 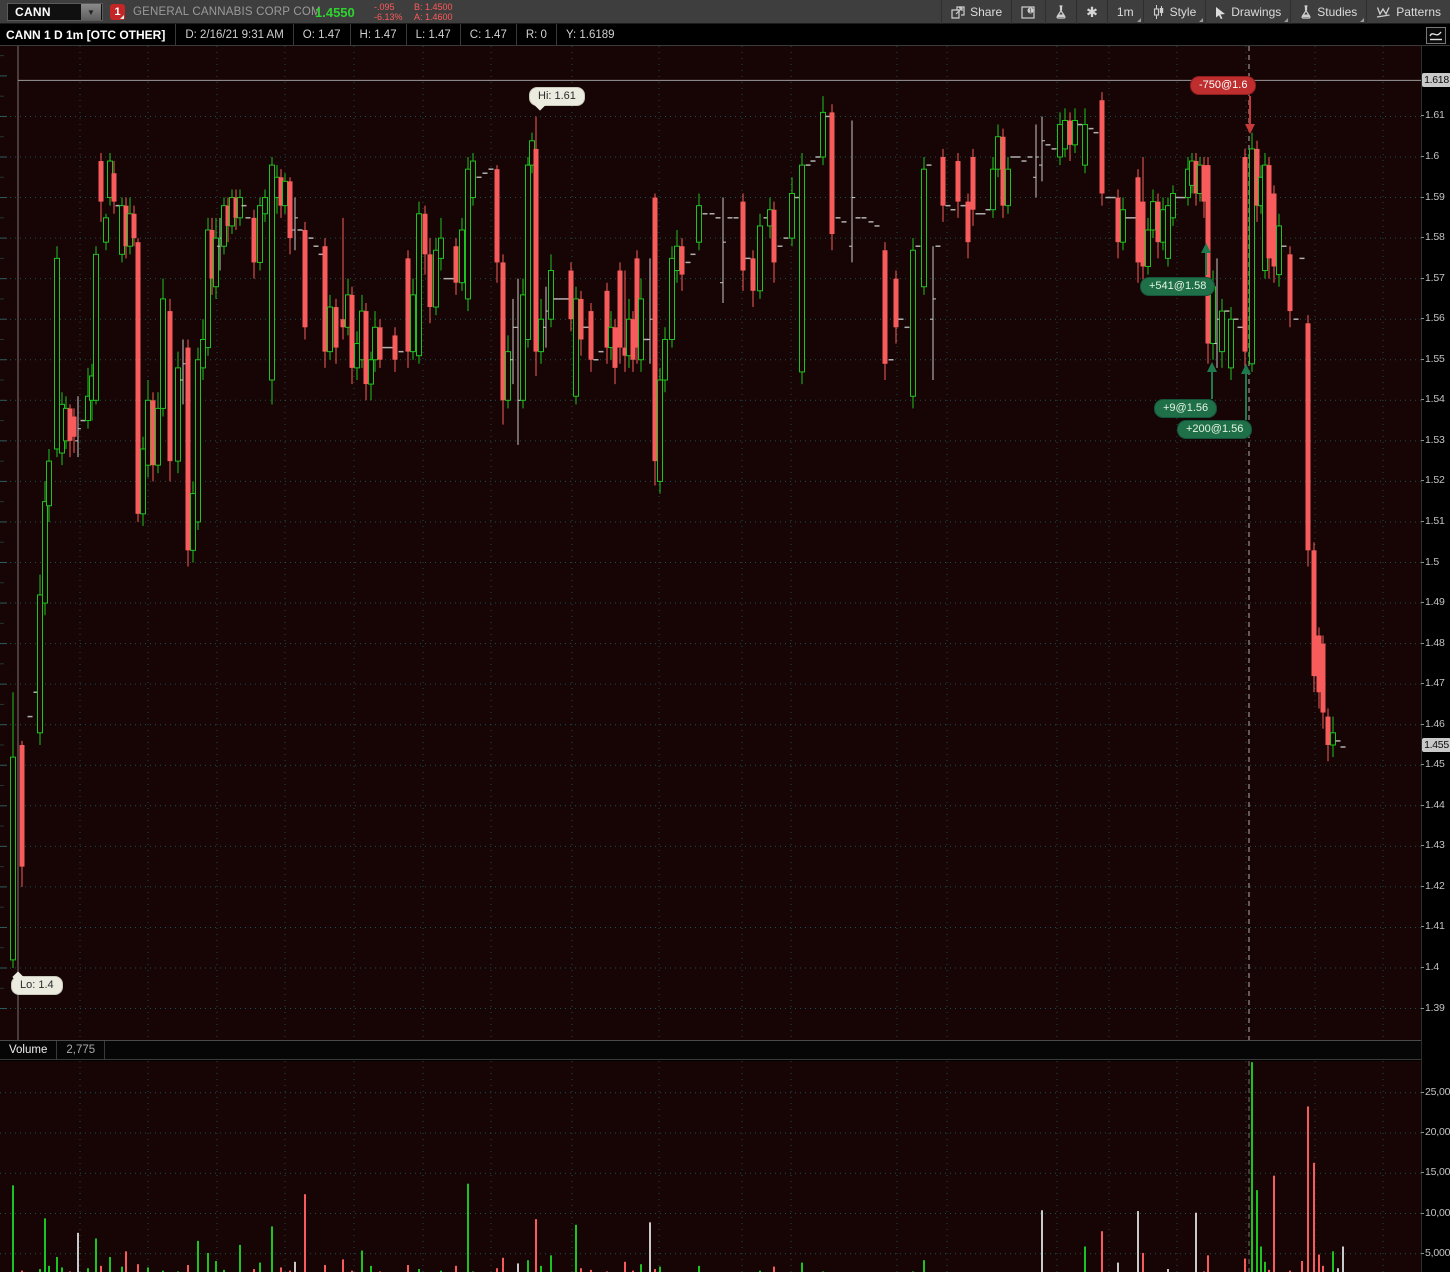 I want to click on price-change: -.095 -6.13%, so click(x=388, y=12).